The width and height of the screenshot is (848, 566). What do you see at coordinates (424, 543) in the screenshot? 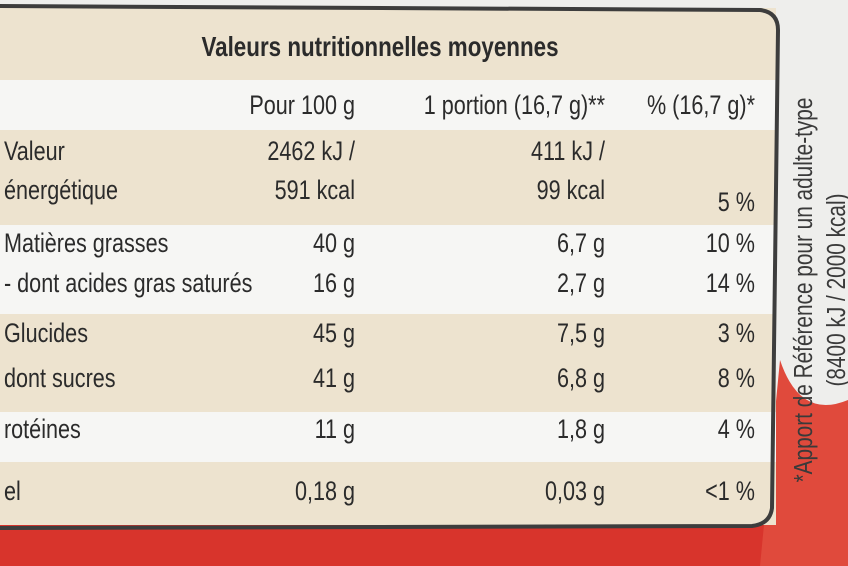
I see `red-packaging` at bounding box center [424, 543].